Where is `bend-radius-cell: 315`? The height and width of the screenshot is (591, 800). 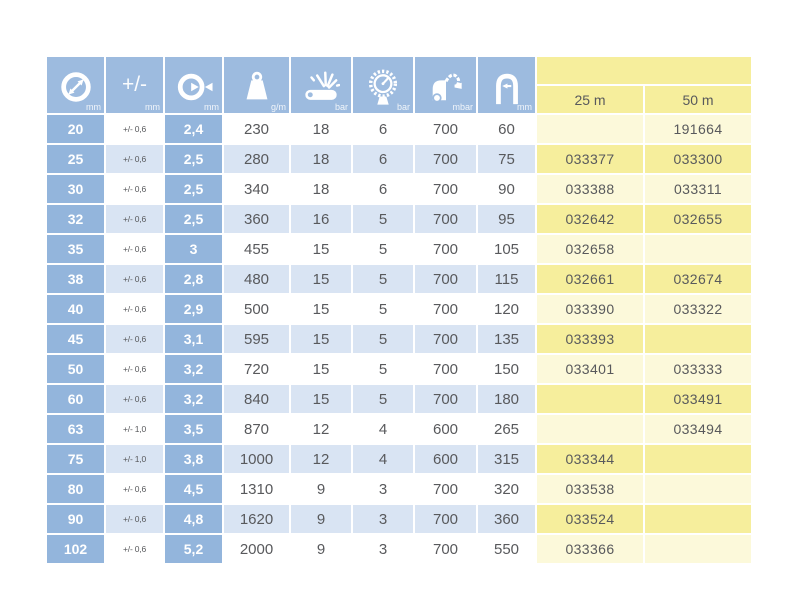
bend-radius-cell: 315 is located at coordinates (506, 459).